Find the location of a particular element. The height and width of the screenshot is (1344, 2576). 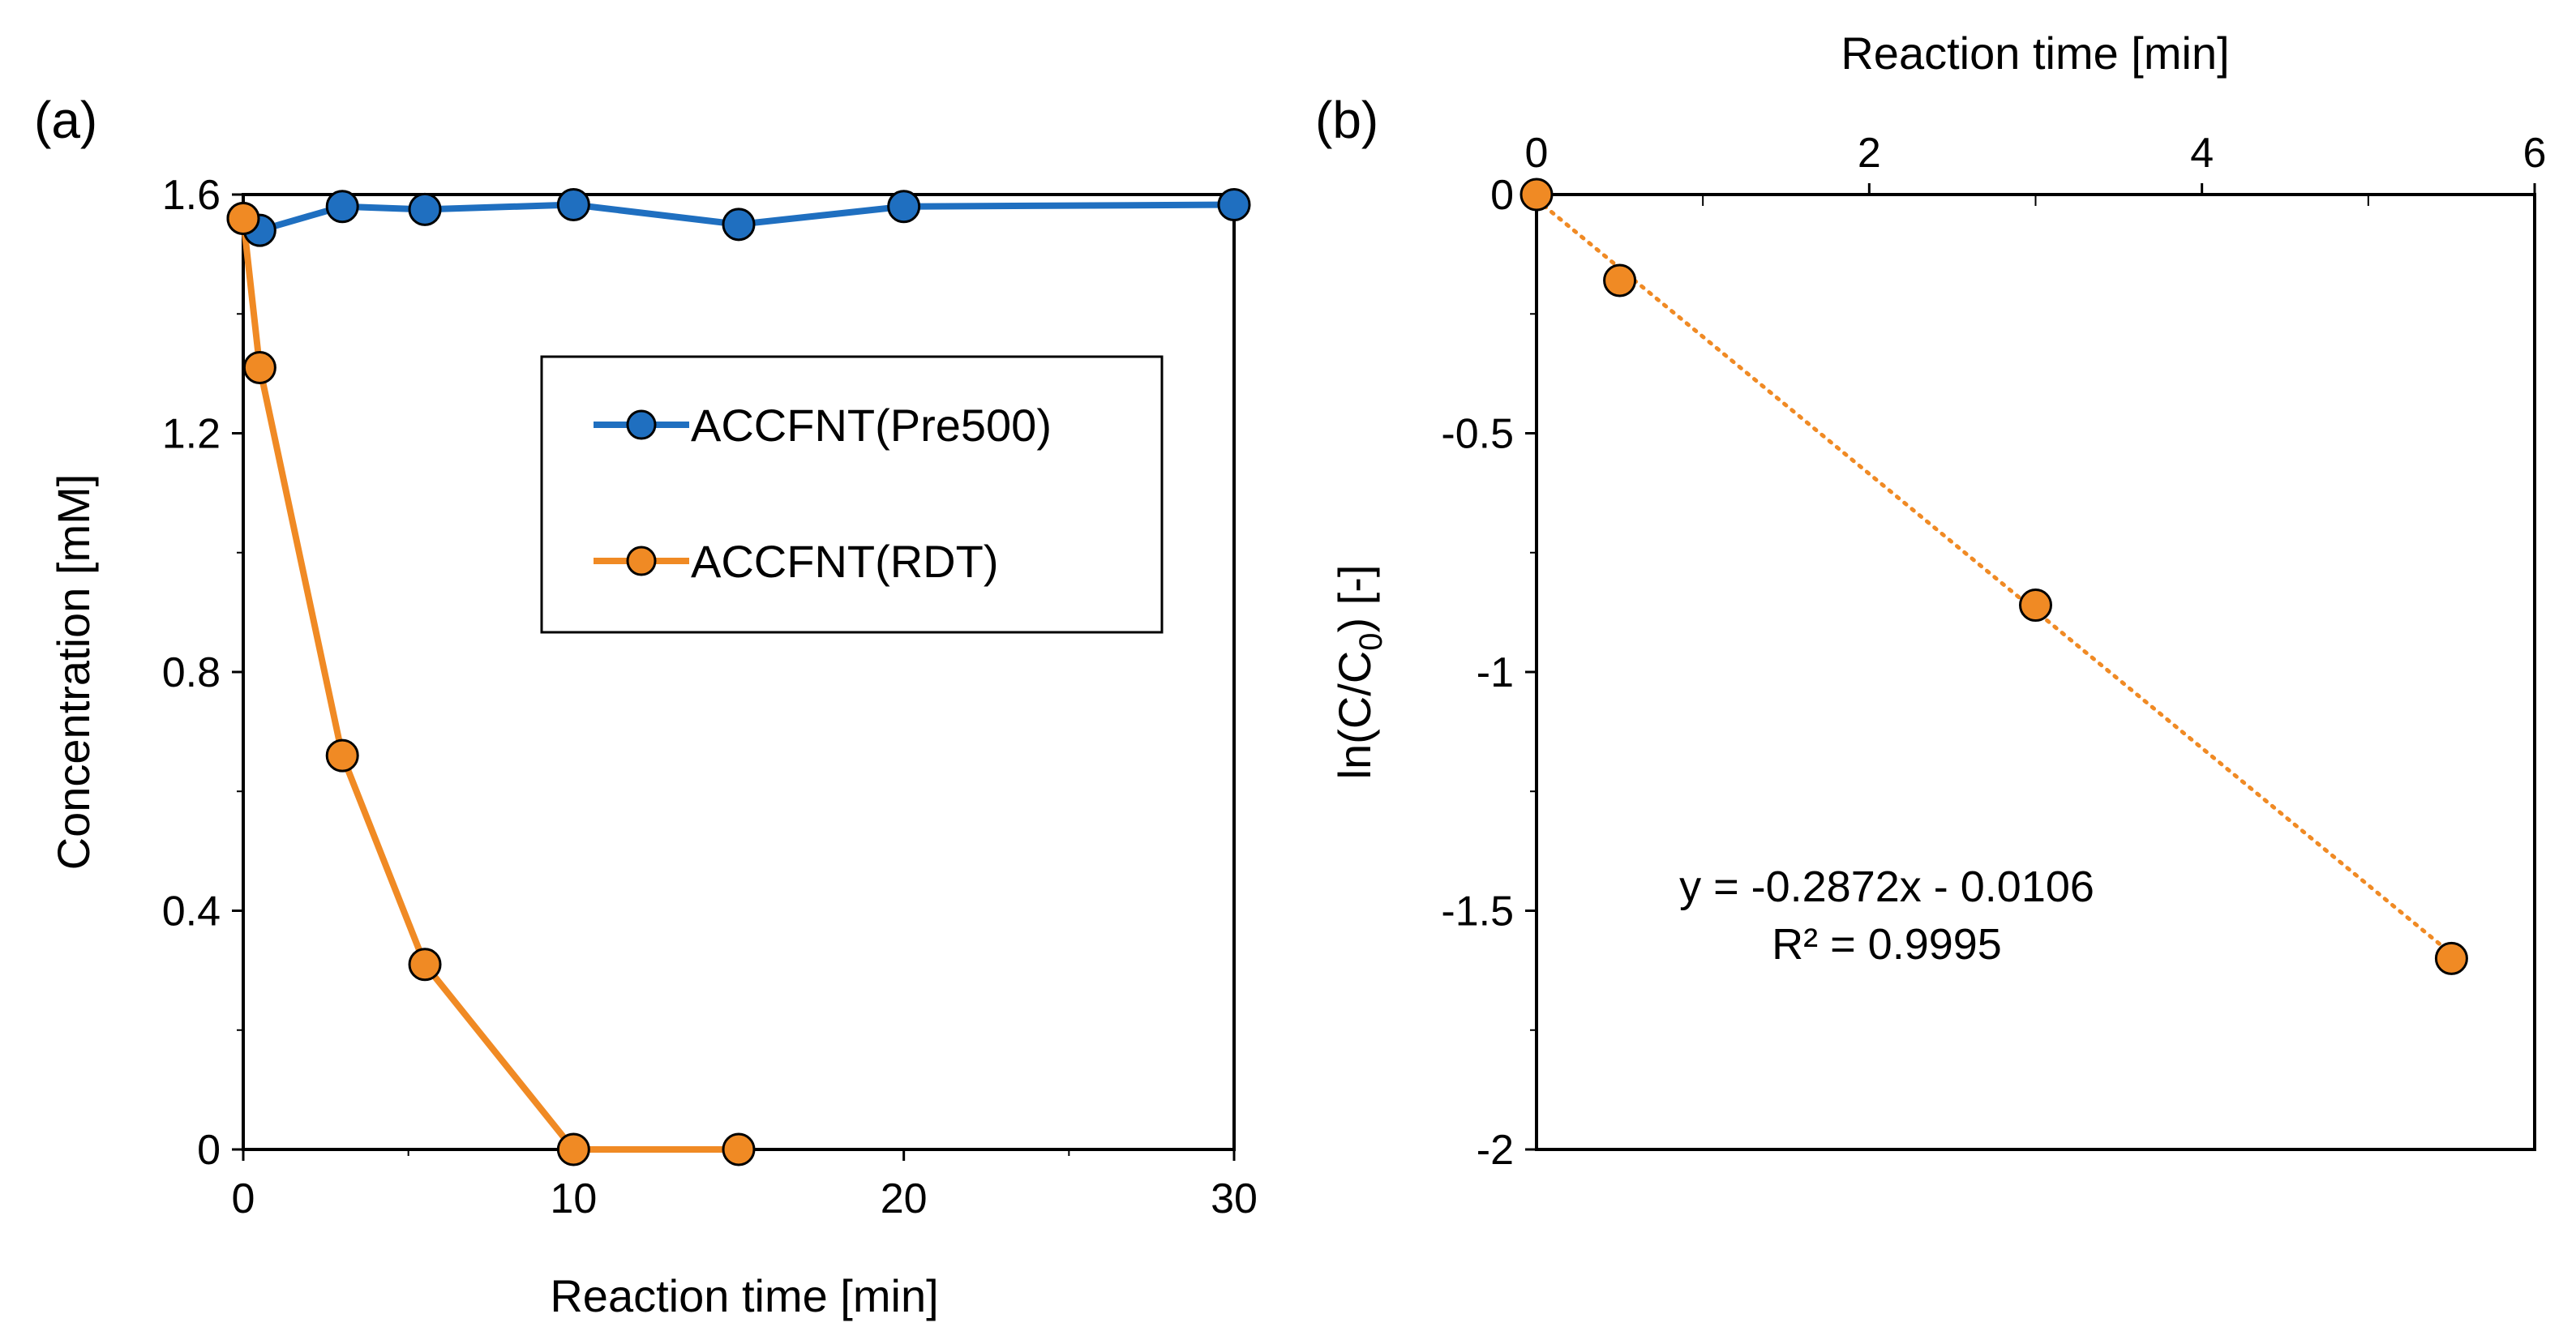

x-tick-label: 6 is located at coordinates (2535, 153).